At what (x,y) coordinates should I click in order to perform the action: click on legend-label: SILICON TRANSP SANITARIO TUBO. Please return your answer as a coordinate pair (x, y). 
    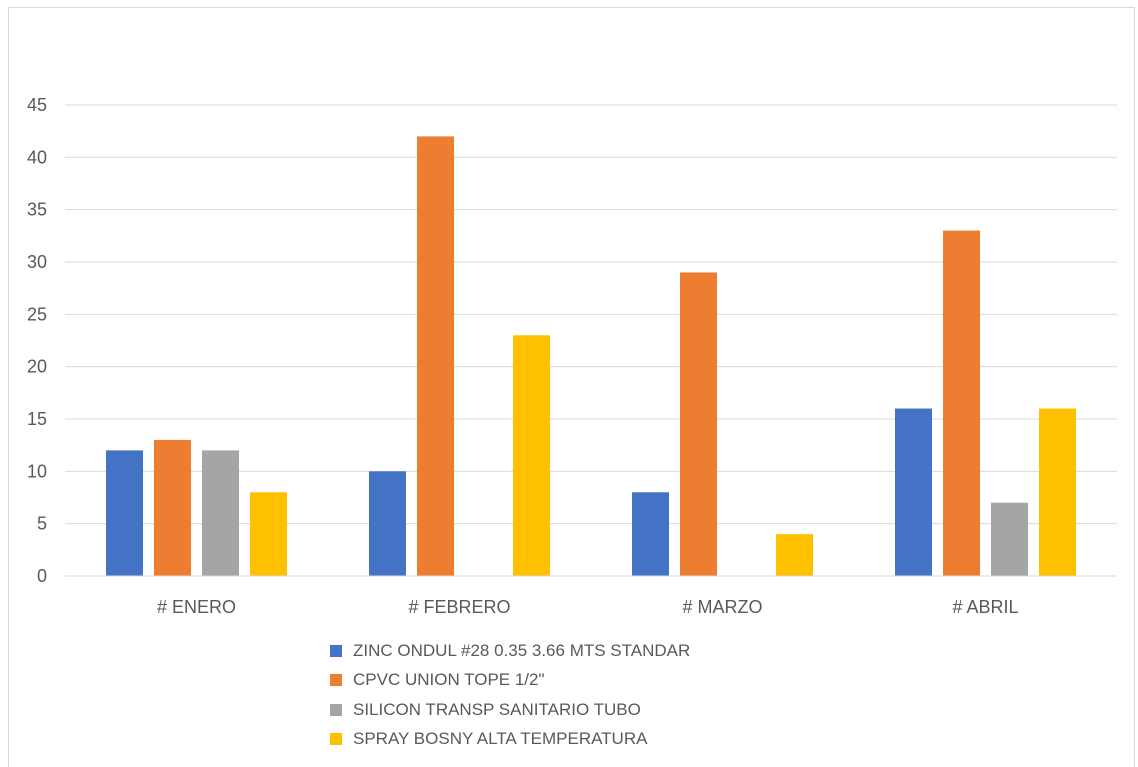
    Looking at the image, I should click on (497, 709).